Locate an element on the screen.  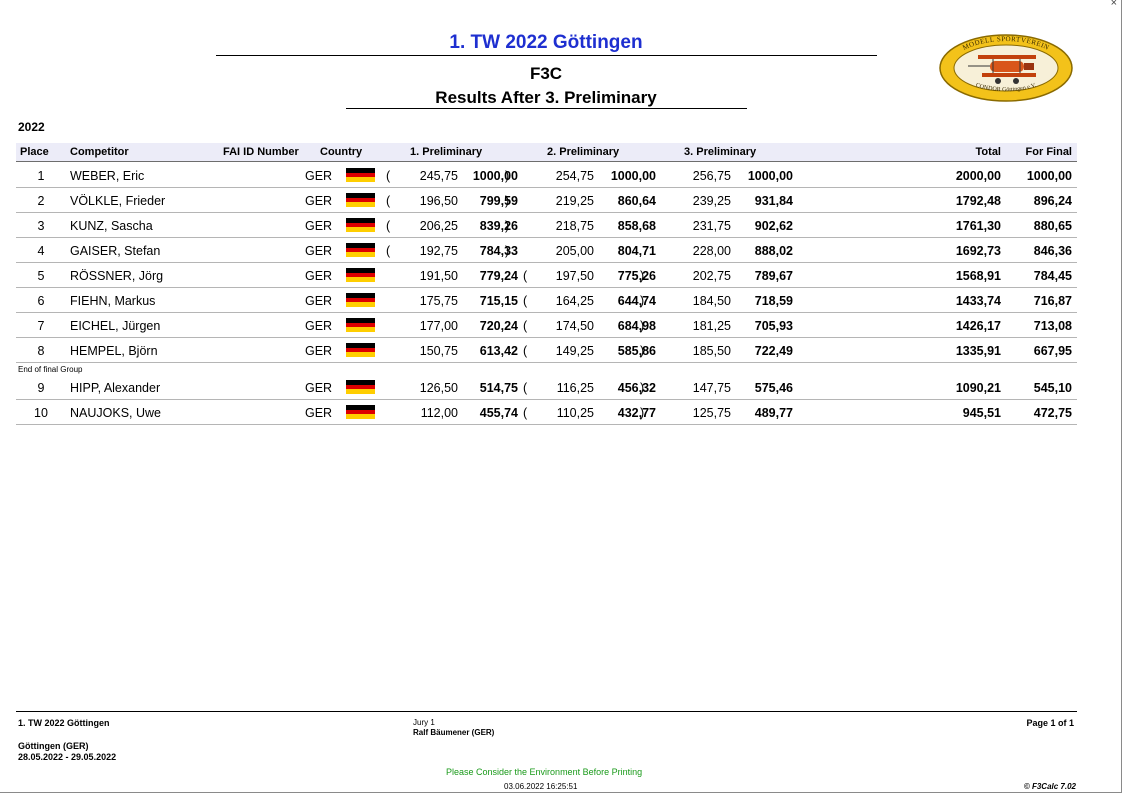
col-round-3: 3. Preliminary is located at coordinates (720, 152).